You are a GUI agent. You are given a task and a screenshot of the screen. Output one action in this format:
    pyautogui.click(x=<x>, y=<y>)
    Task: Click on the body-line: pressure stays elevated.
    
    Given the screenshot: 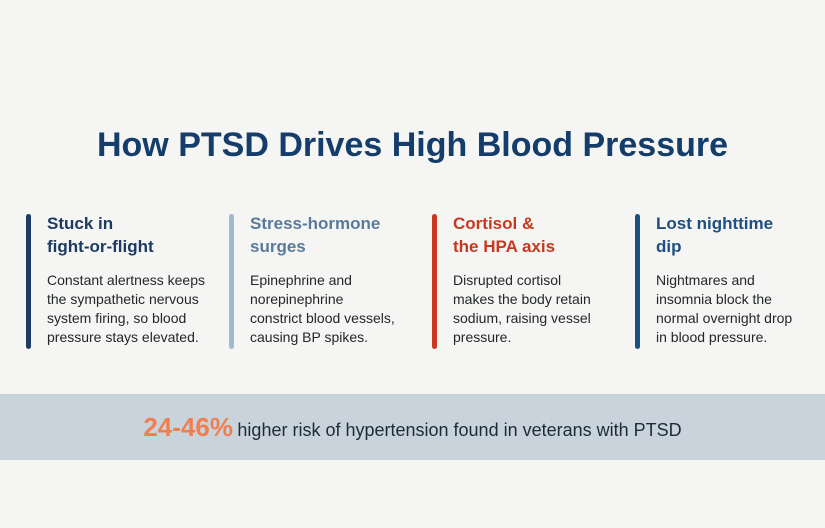 What is the action you would take?
    pyautogui.click(x=123, y=337)
    